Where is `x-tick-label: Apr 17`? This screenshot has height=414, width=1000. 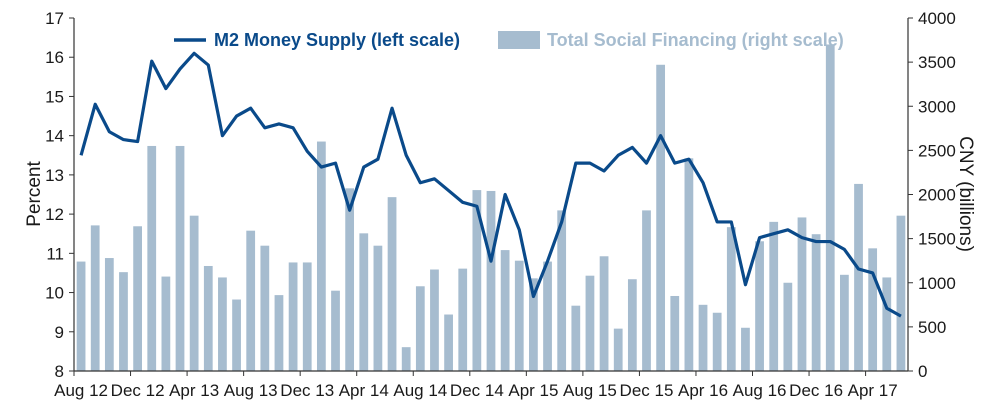
x-tick-label: Apr 17 is located at coordinates (873, 390).